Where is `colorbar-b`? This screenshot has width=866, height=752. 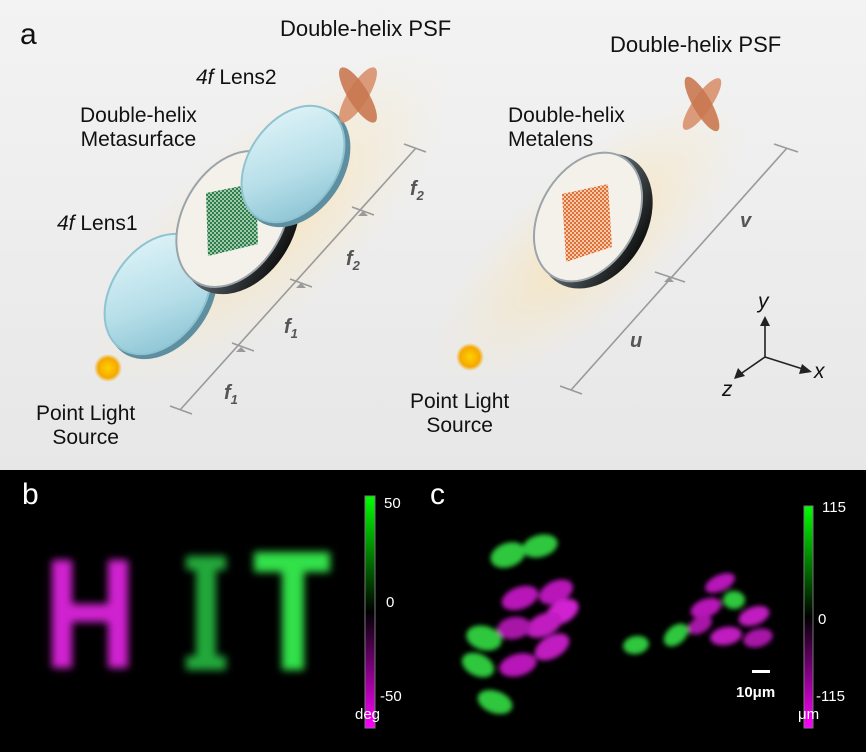
colorbar-b is located at coordinates (370, 612).